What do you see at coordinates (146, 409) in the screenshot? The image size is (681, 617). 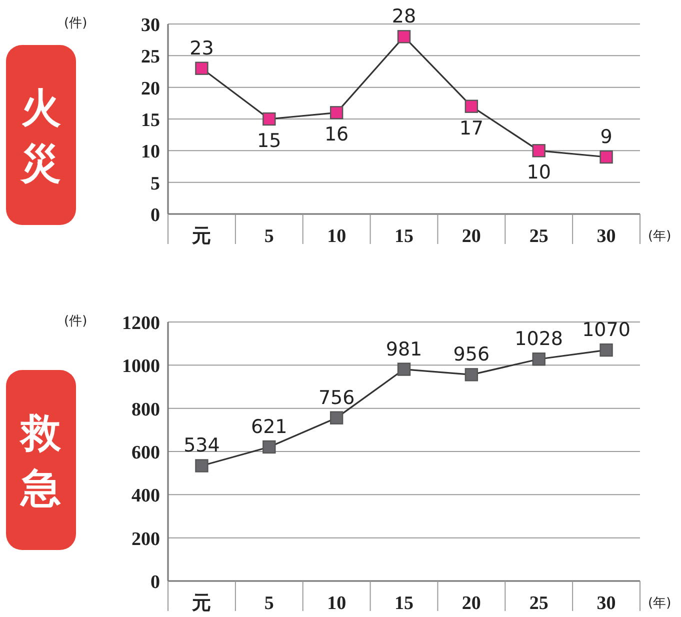 I see `y-tick-label: 800` at bounding box center [146, 409].